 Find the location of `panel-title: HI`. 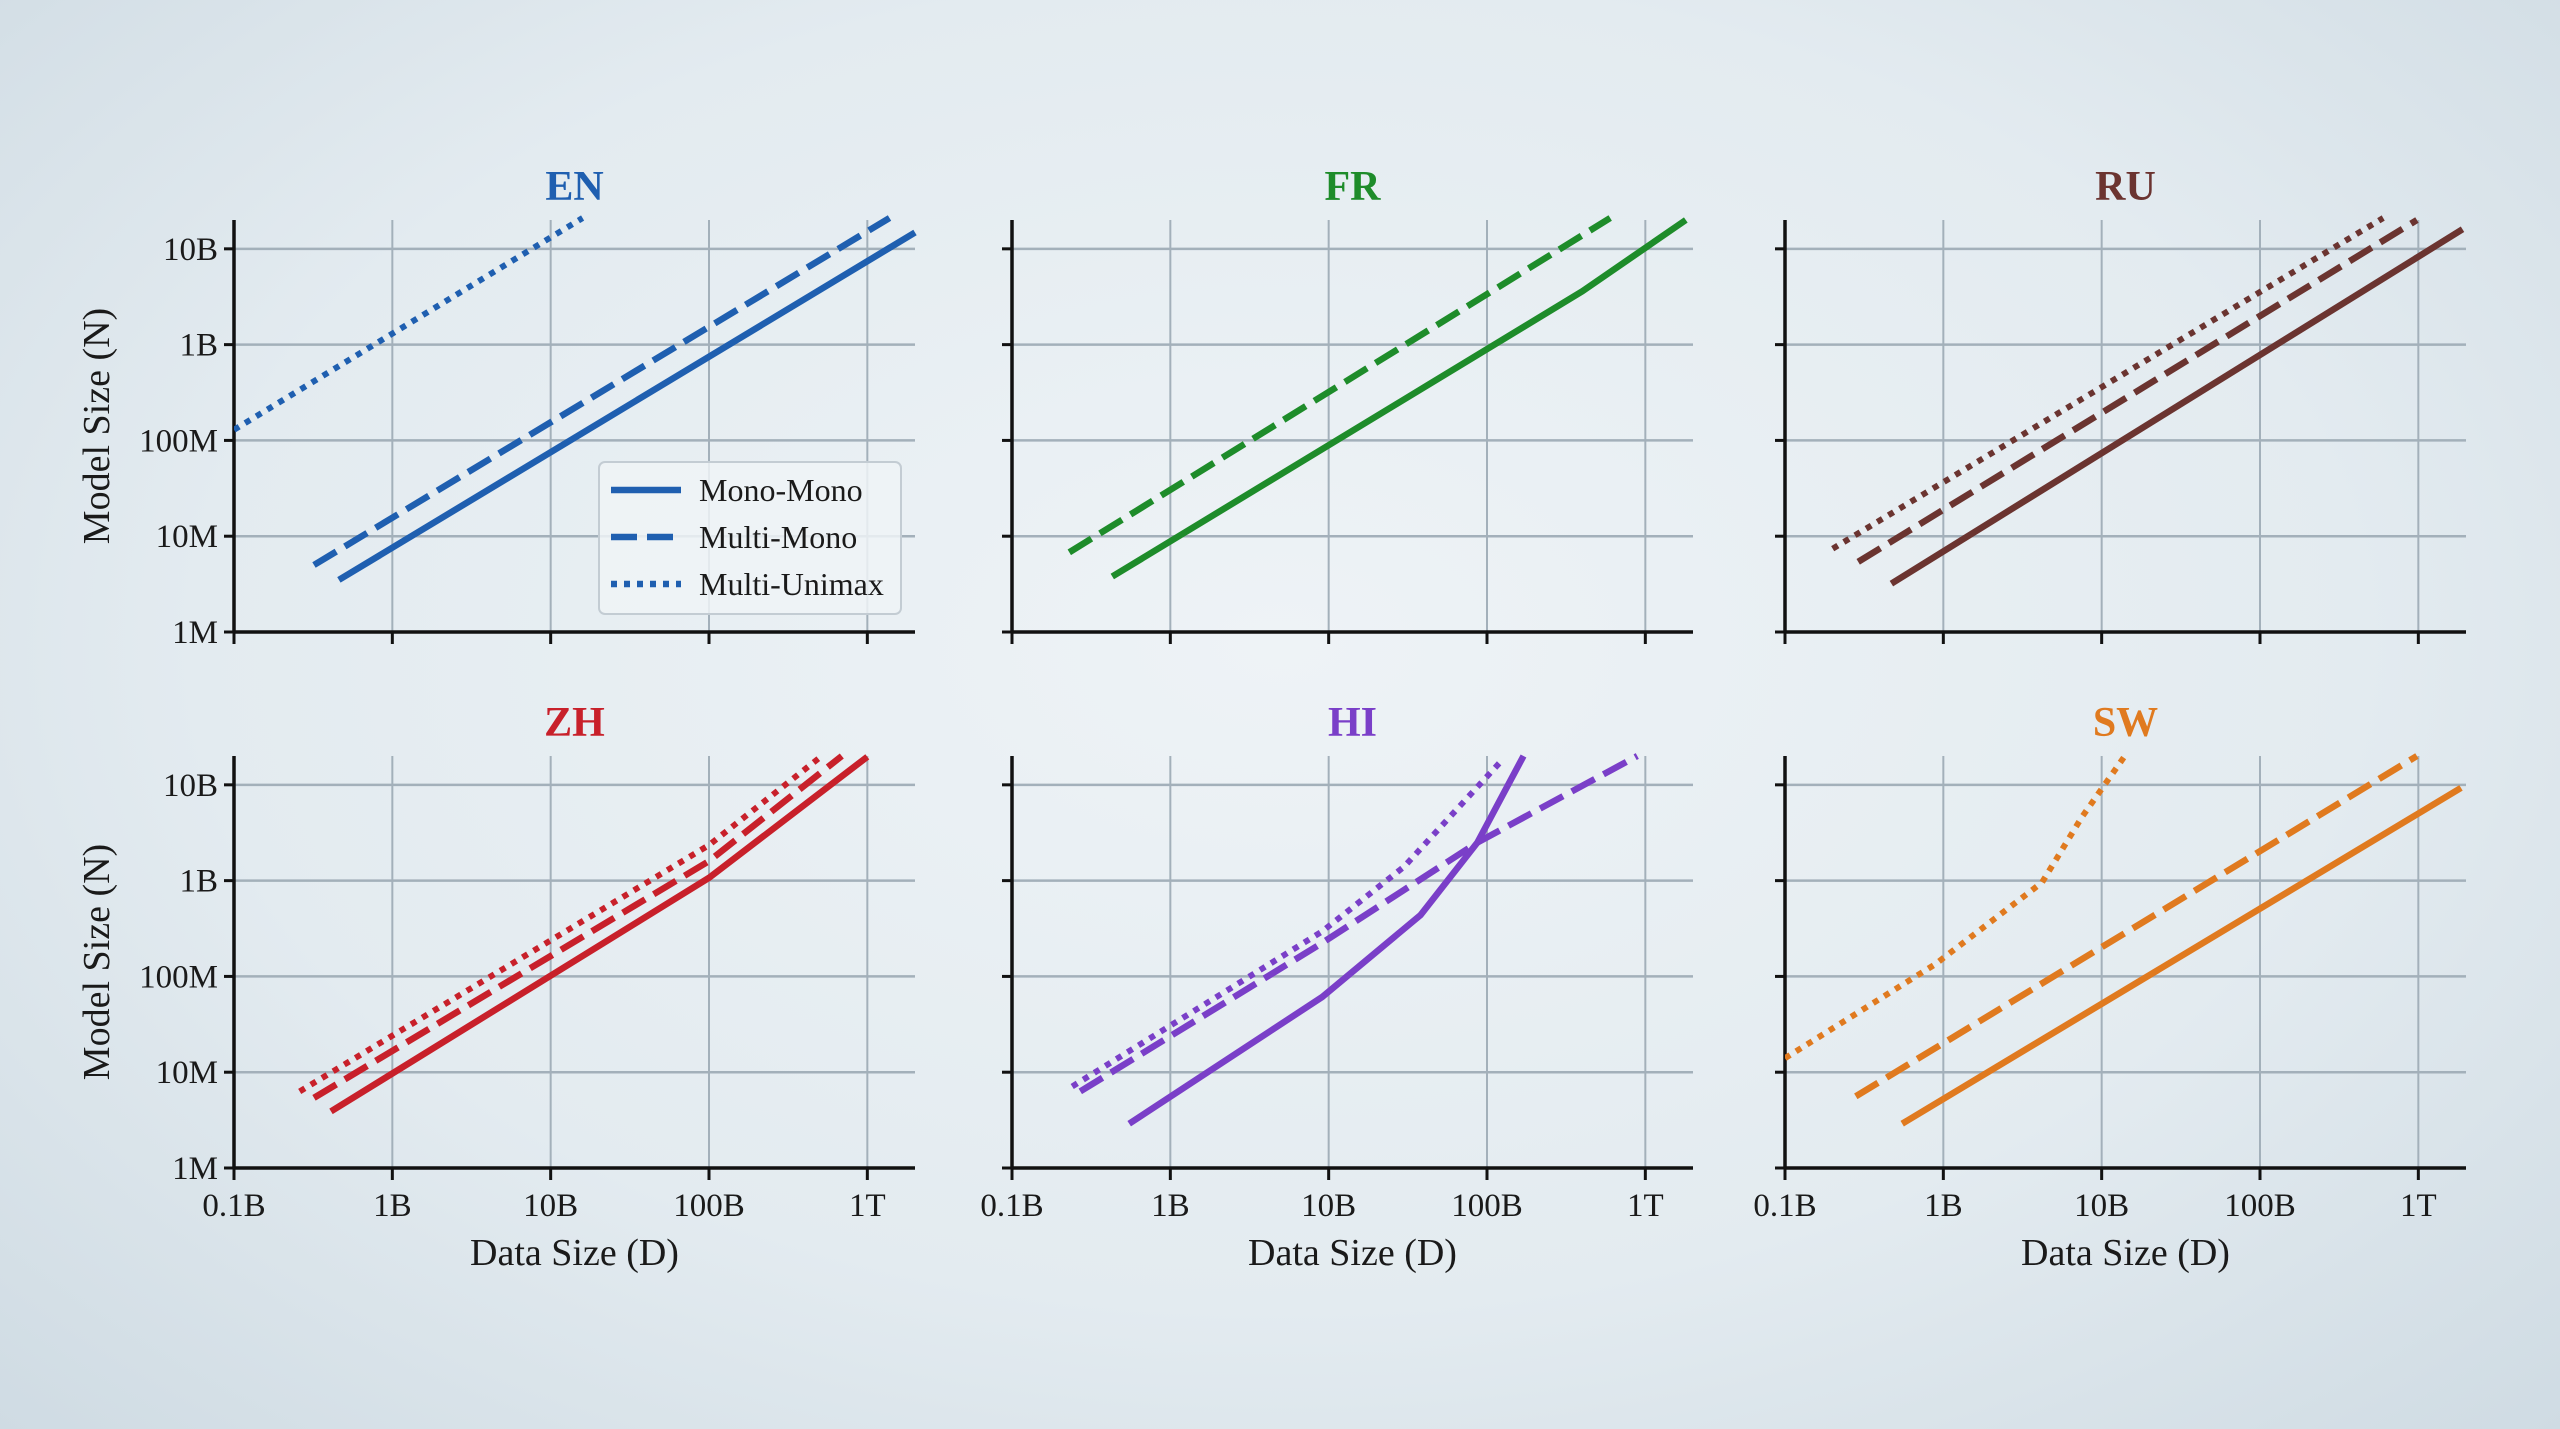

panel-title: HI is located at coordinates (1352, 723).